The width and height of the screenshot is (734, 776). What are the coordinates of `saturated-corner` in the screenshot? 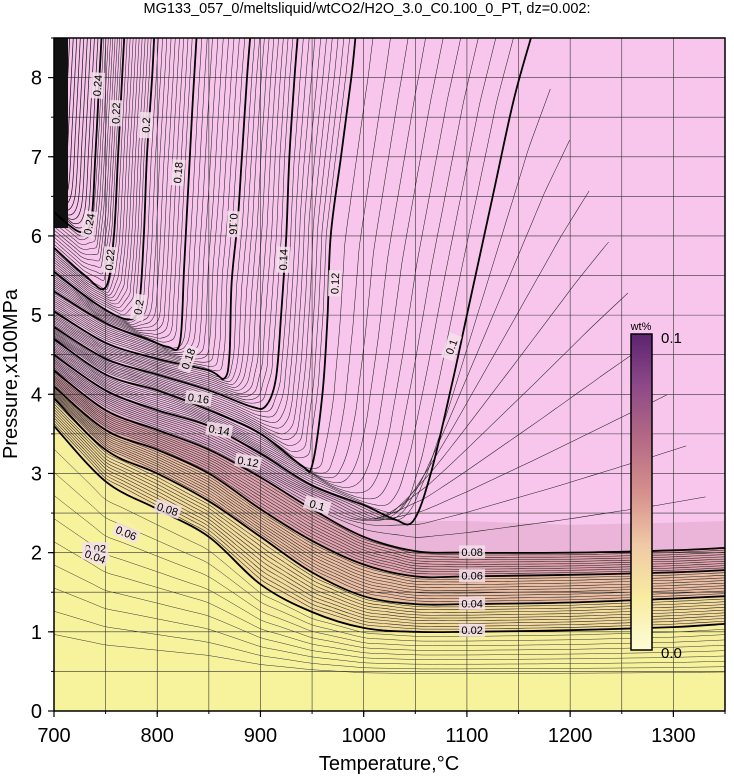 It's located at (61, 133).